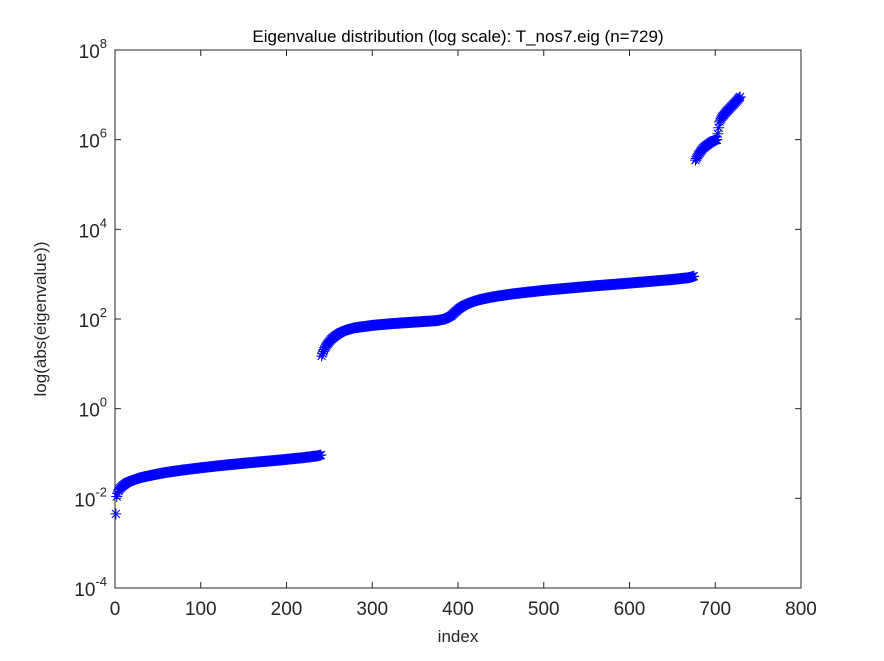 The height and width of the screenshot is (661, 884). What do you see at coordinates (630, 609) in the screenshot?
I see `x-tick-label: 600` at bounding box center [630, 609].